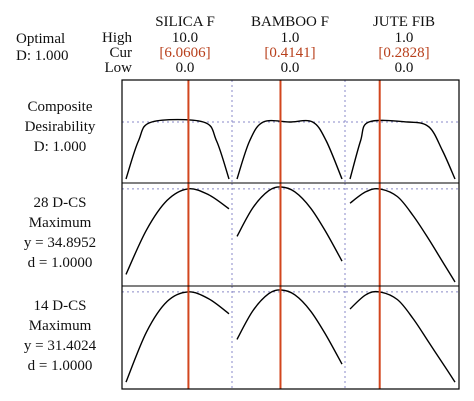  I want to click on response-line: Desirability, so click(60, 127).